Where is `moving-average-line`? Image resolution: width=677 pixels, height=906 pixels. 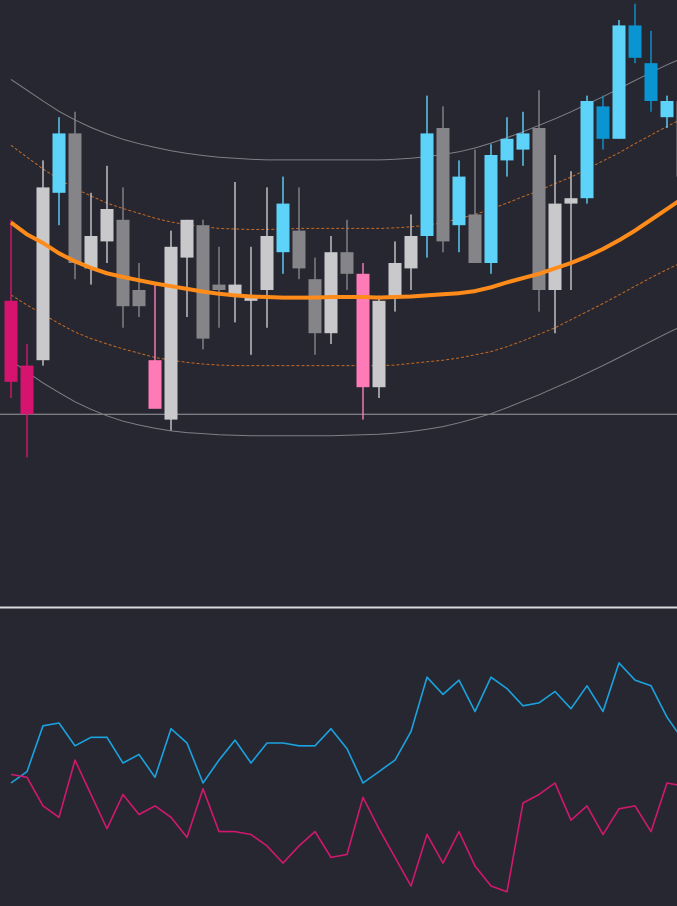
moving-average-line is located at coordinates (343, 249).